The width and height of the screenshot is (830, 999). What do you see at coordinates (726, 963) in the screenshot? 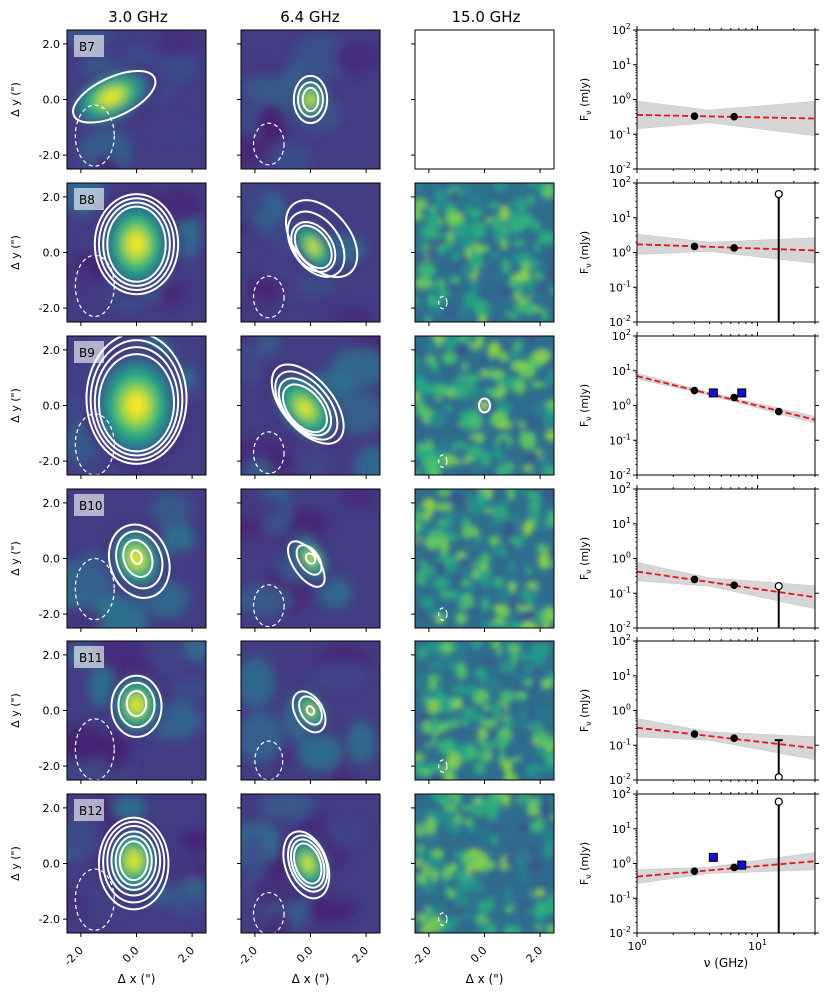
I see `sed-x-label: ν (GHz)` at bounding box center [726, 963].